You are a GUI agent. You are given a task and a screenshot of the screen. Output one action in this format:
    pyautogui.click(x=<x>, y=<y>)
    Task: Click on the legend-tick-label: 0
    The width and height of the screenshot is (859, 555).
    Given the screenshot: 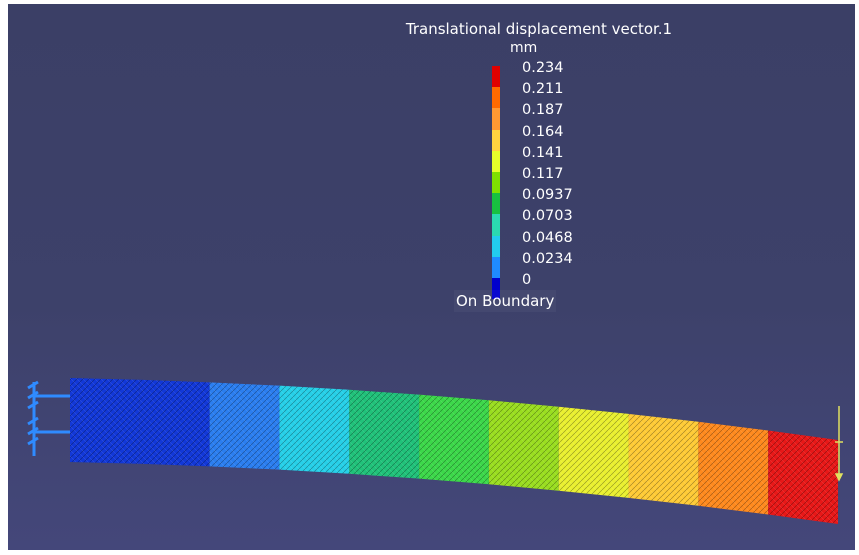 What is the action you would take?
    pyautogui.click(x=527, y=279)
    